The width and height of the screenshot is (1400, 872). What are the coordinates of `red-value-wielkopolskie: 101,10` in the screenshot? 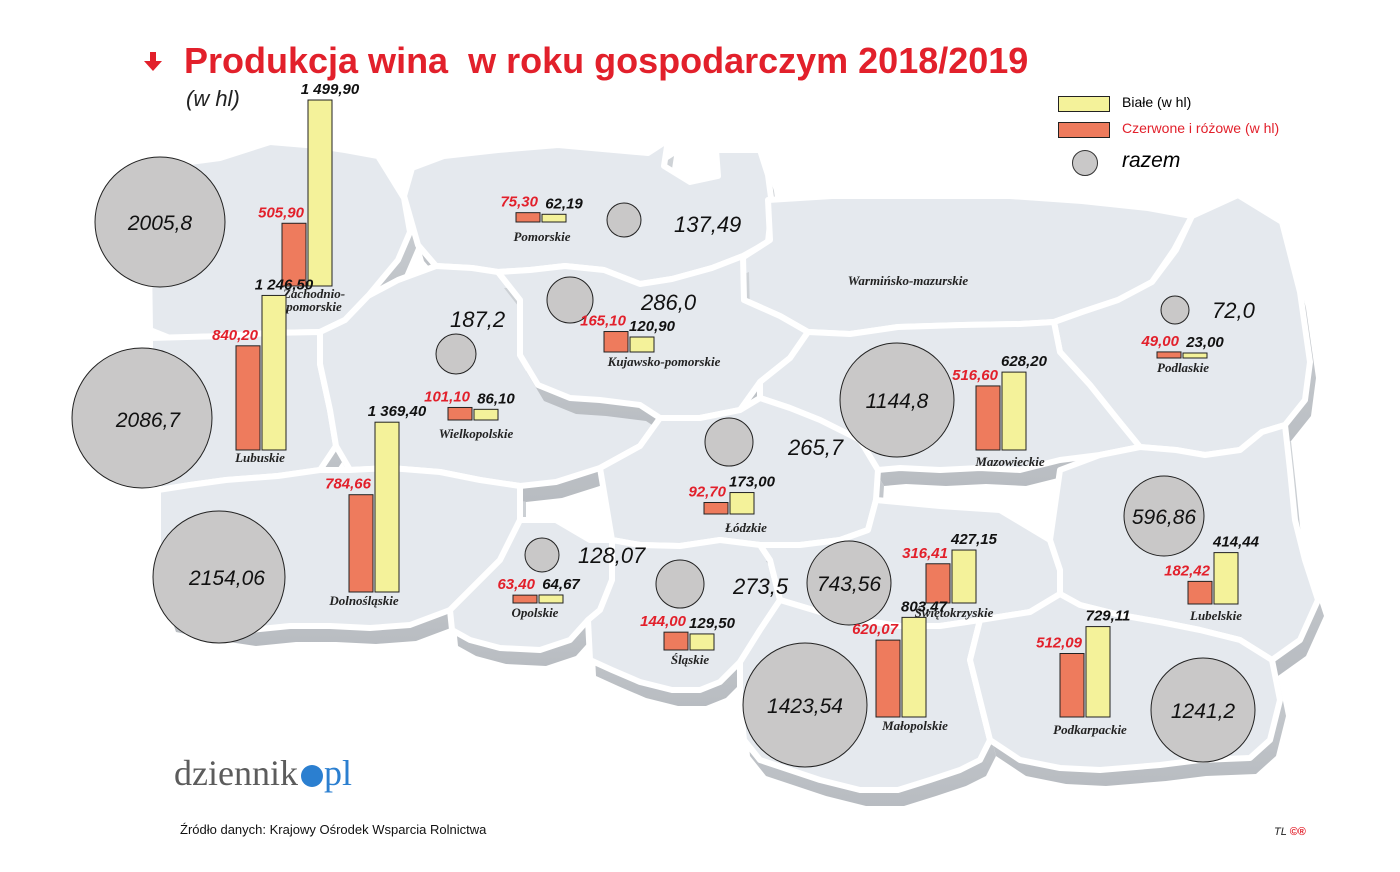 It's located at (447, 396).